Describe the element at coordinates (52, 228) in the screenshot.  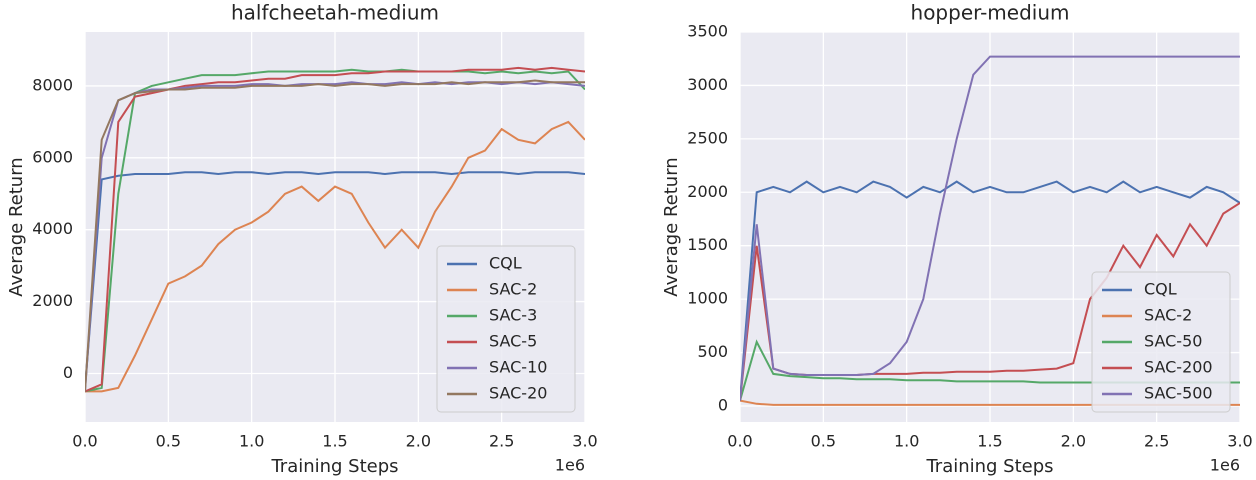
I see `y-tick-label: 4000` at that location.